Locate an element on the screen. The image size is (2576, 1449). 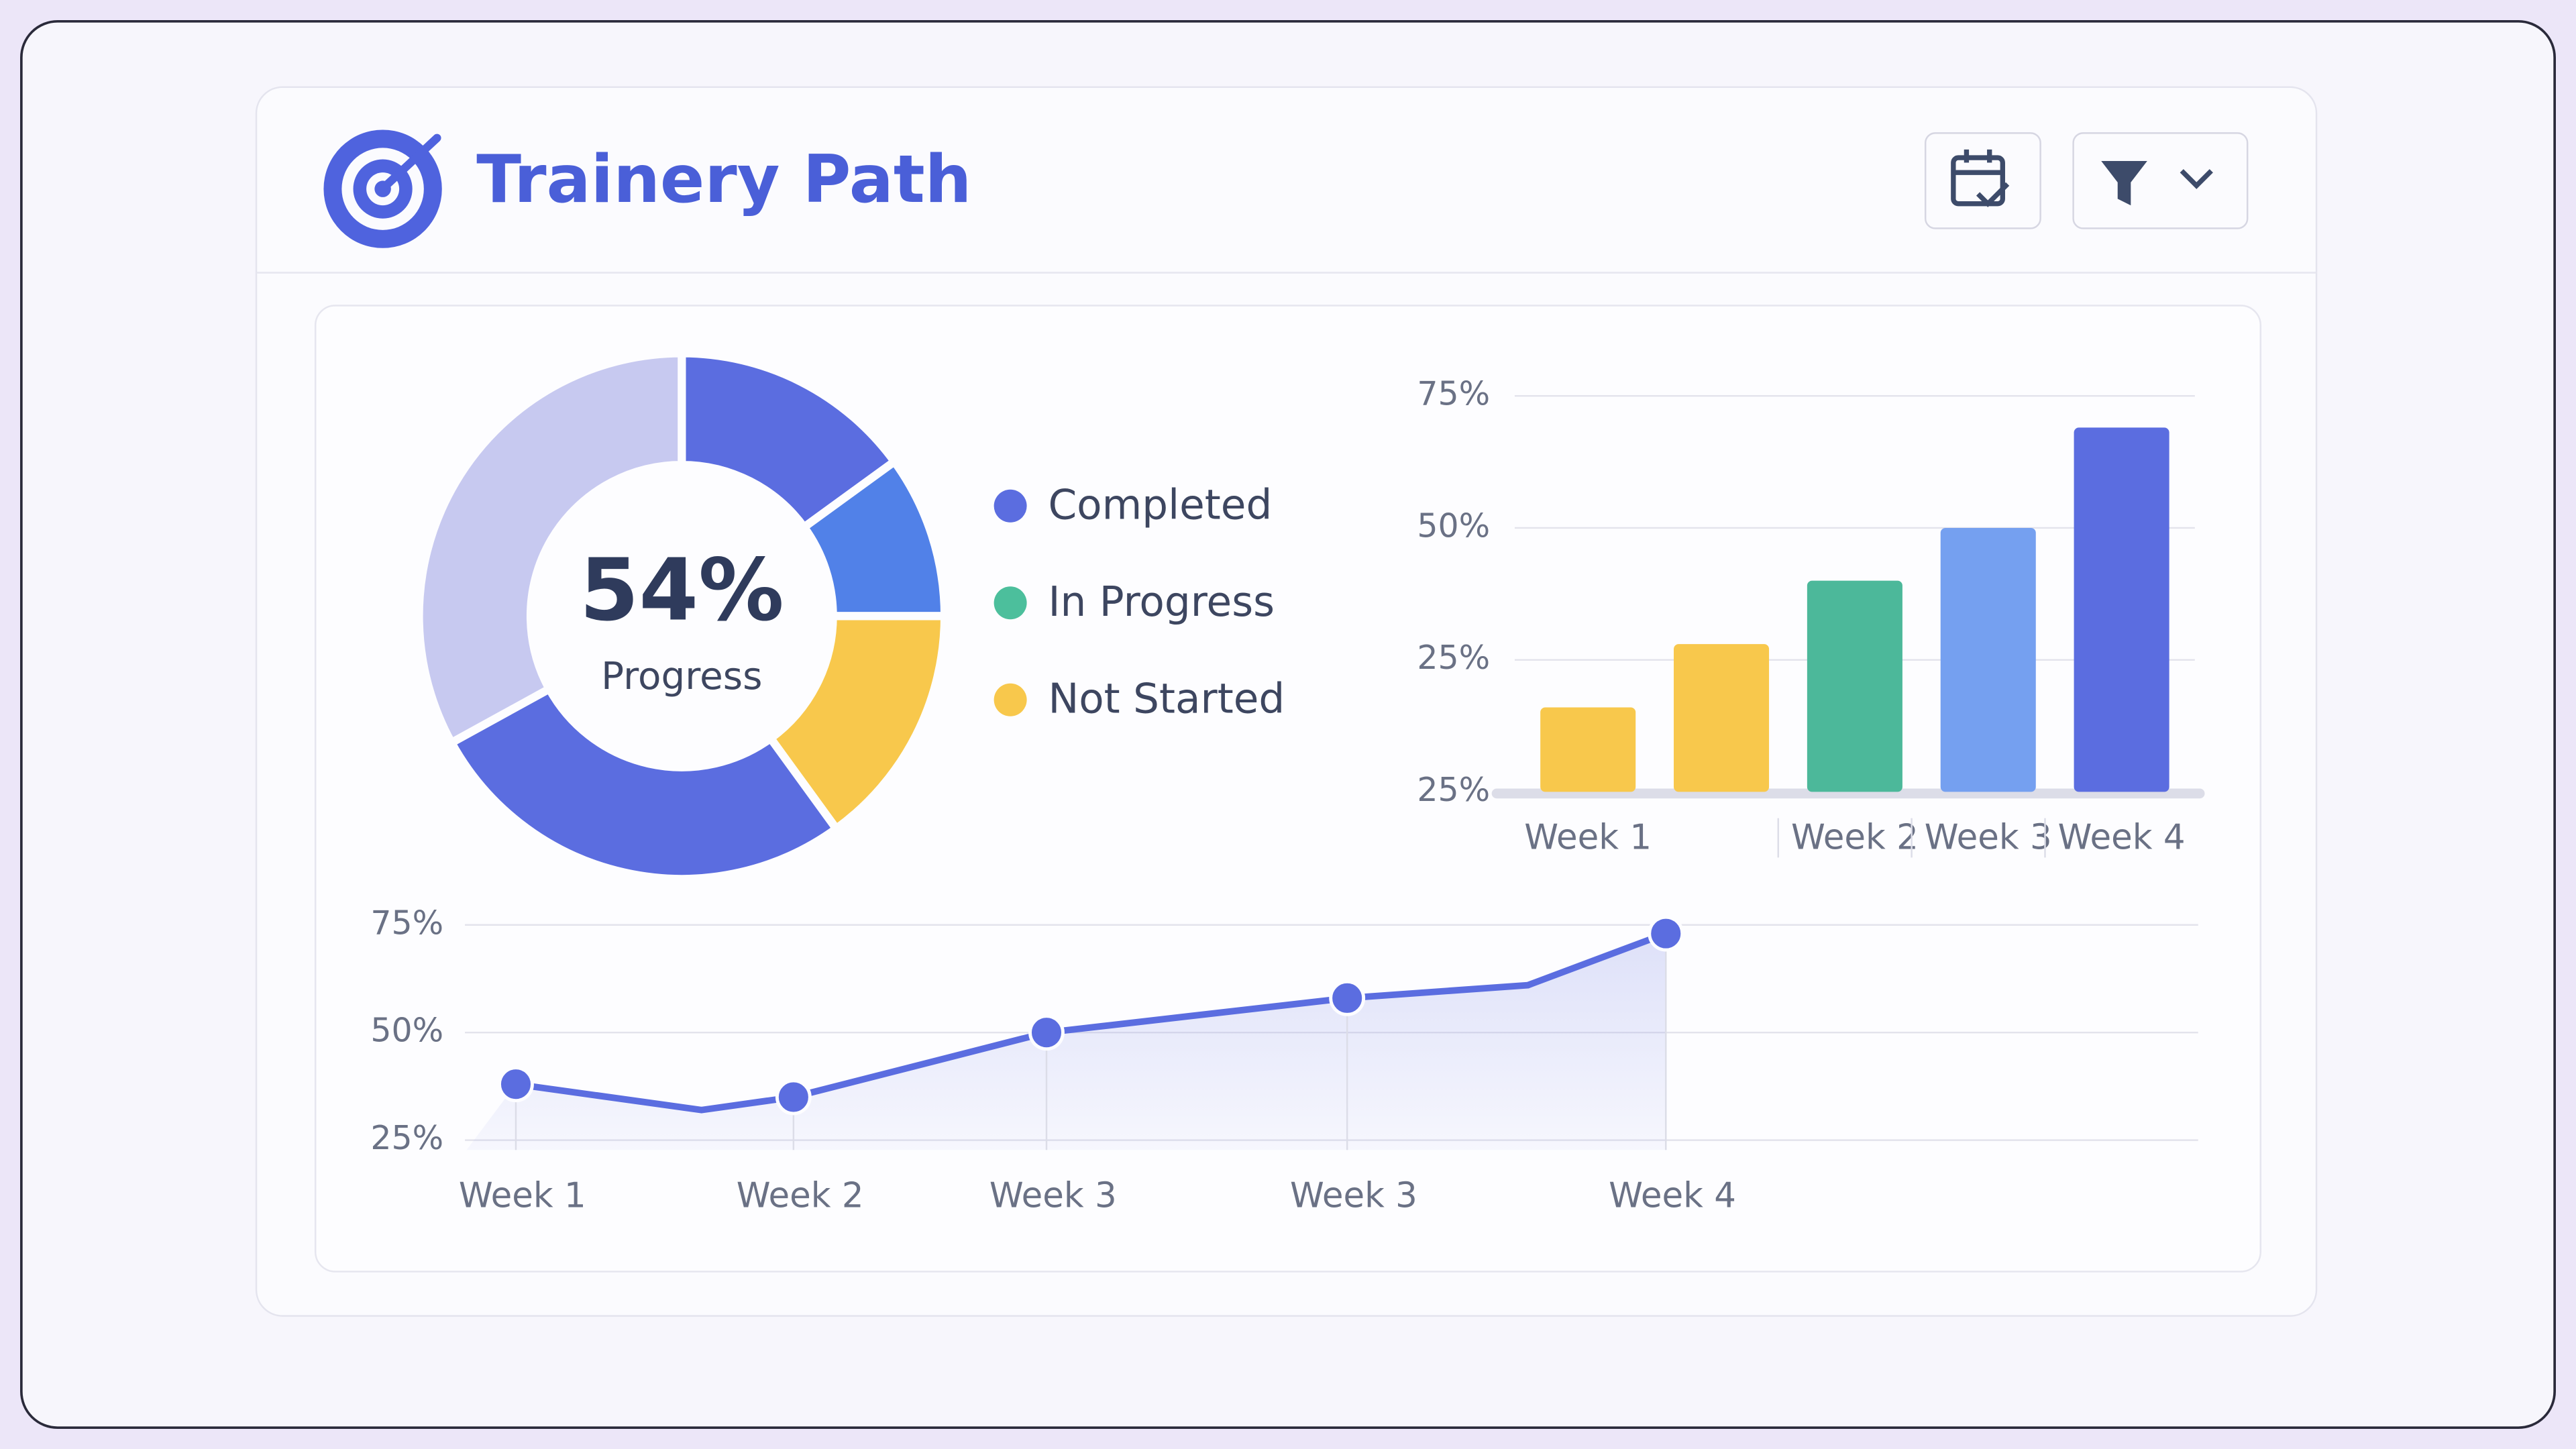
logo is located at coordinates (382, 188).